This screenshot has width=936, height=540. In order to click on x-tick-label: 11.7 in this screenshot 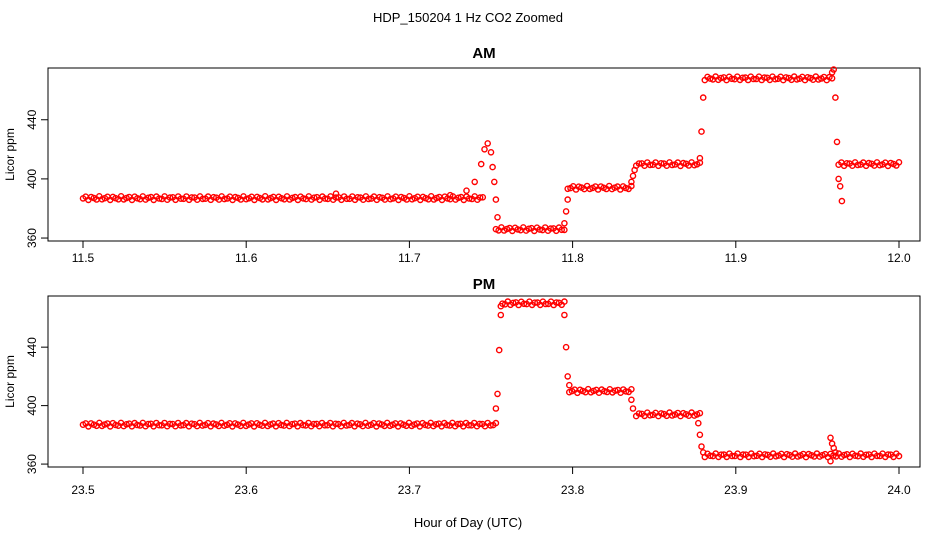, I will do `click(409, 258)`.